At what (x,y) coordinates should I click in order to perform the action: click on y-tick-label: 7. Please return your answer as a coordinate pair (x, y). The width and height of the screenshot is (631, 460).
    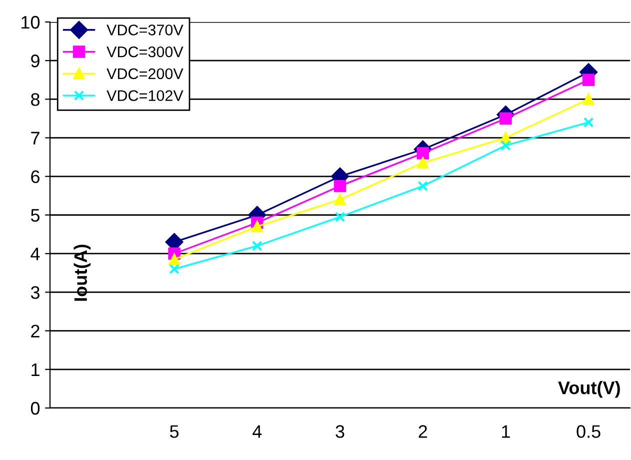
    Looking at the image, I should click on (35, 138).